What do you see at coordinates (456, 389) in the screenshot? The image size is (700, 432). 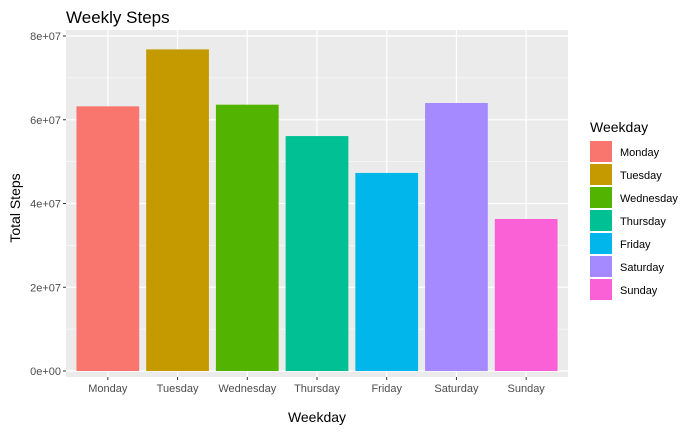 I see `x-tick-label: Saturday` at bounding box center [456, 389].